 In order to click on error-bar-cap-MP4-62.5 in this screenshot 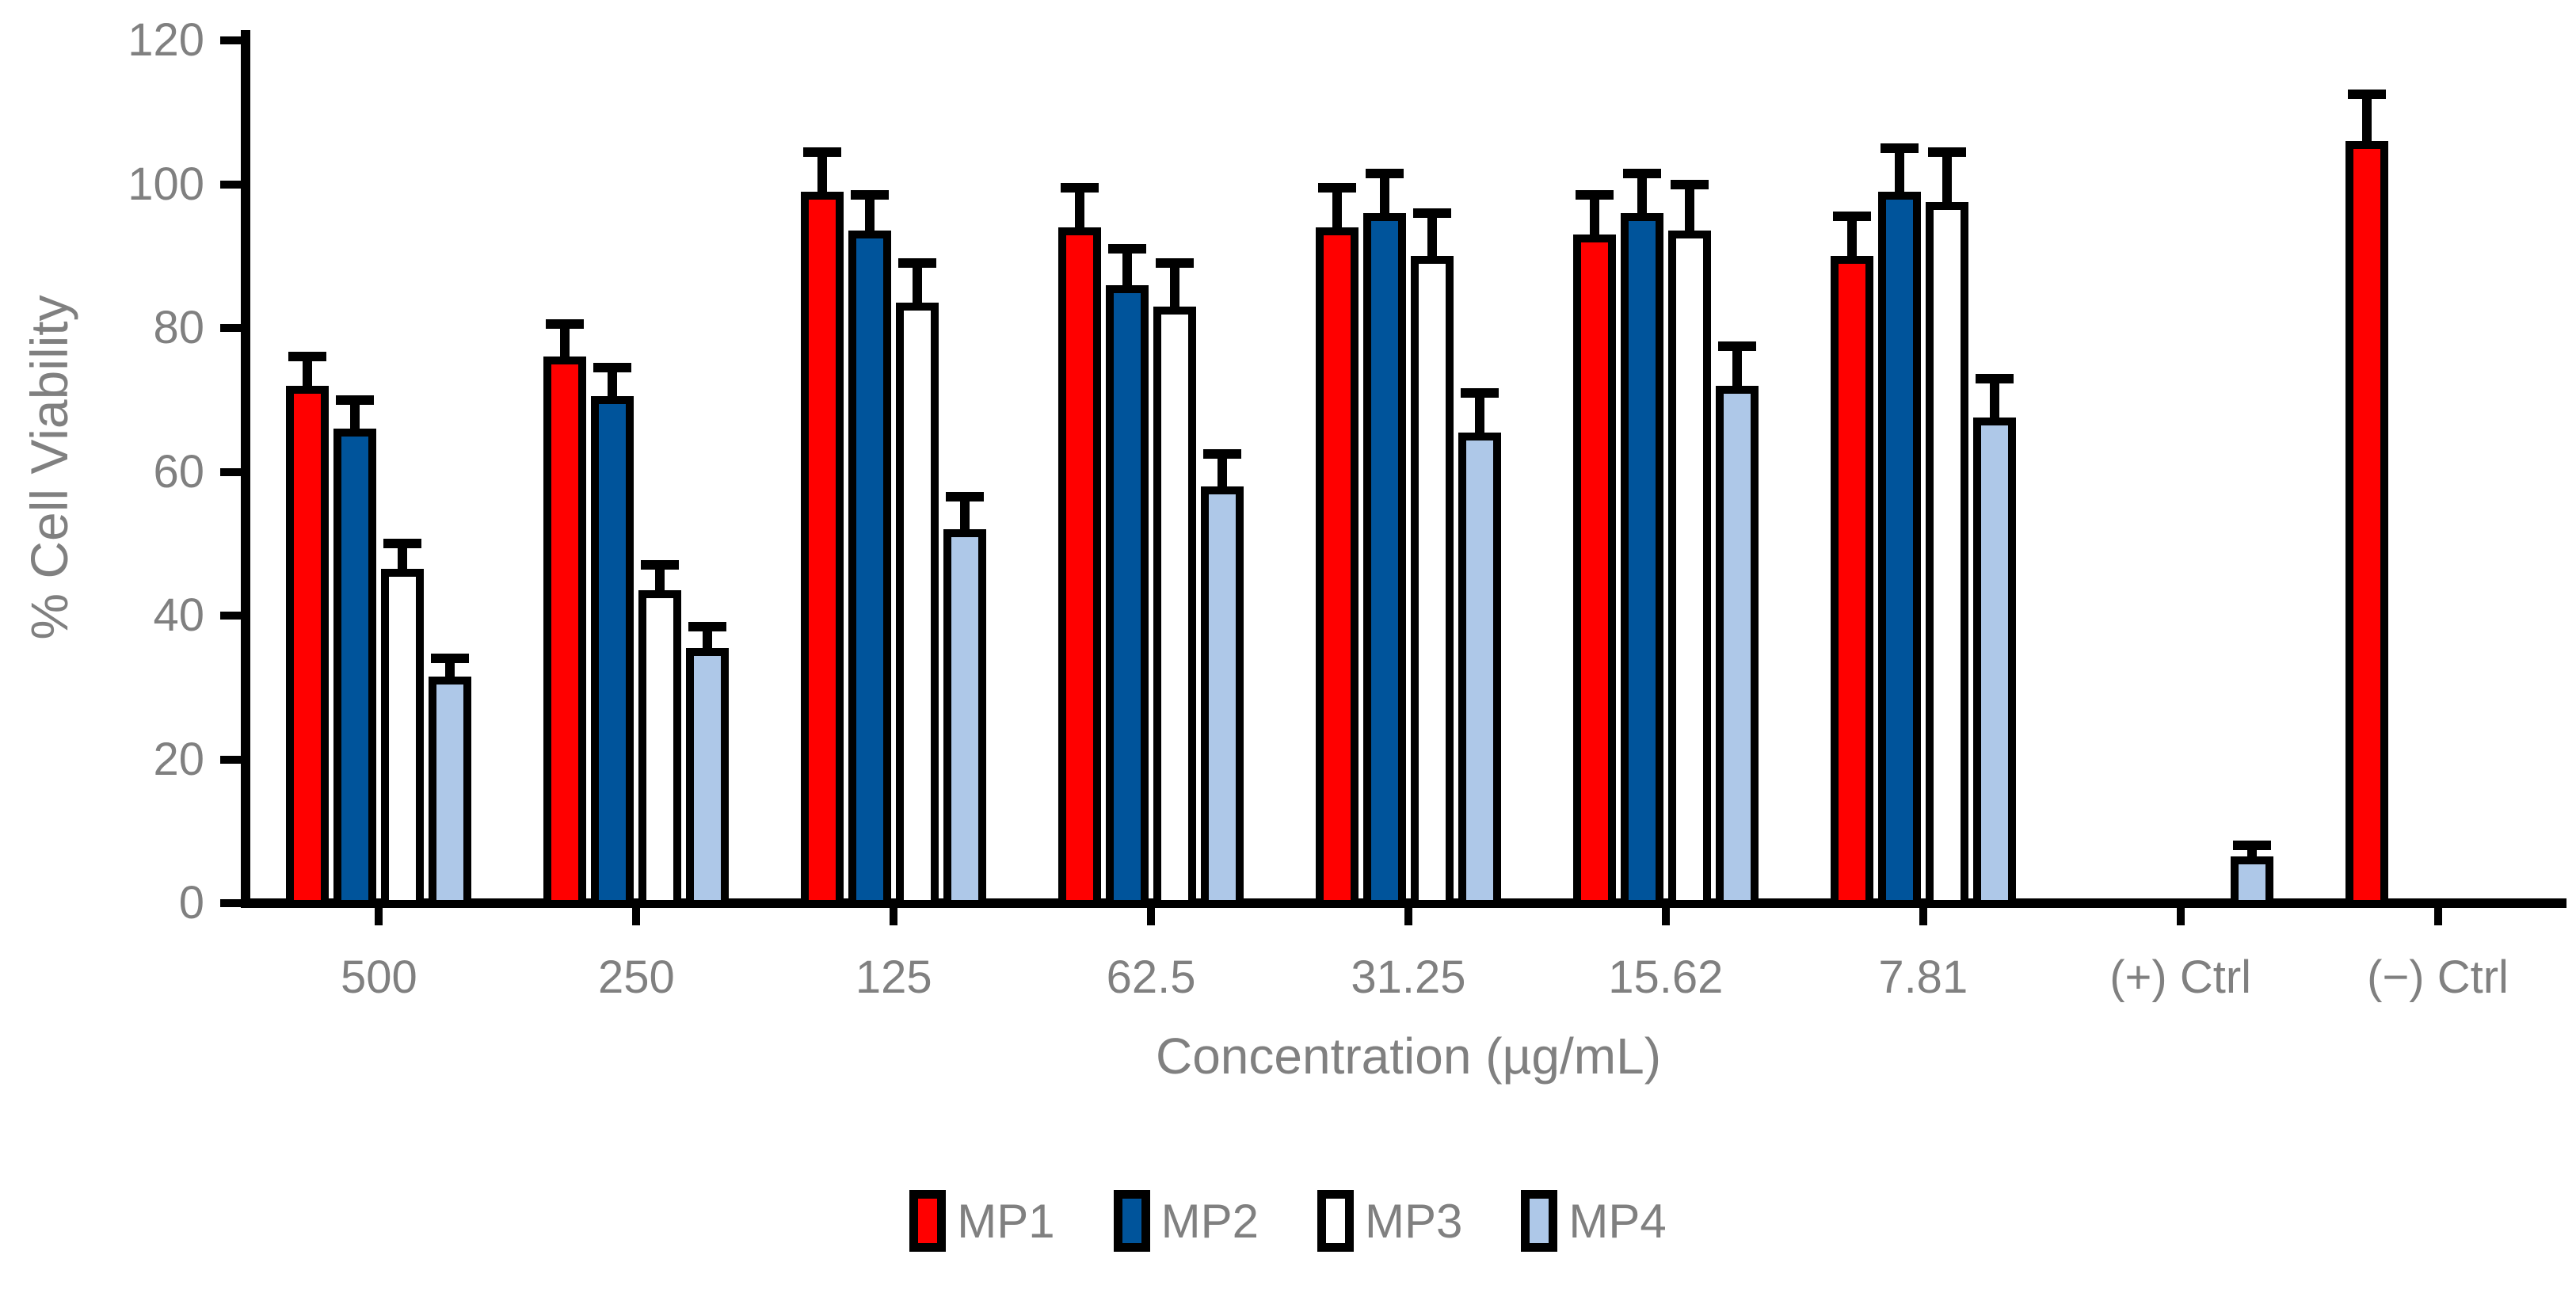, I will do `click(1223, 453)`.